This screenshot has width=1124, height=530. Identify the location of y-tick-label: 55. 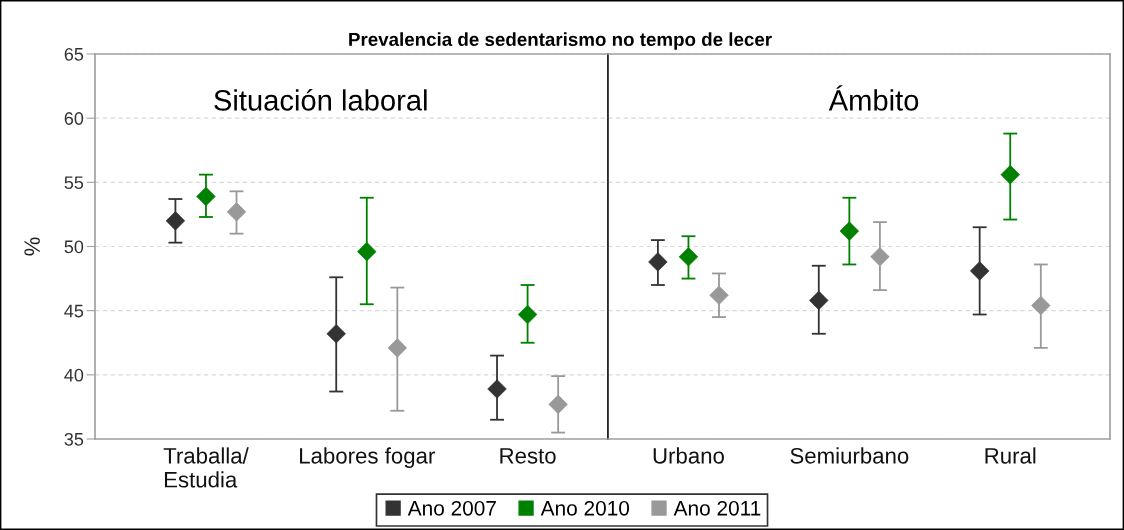
(74, 183).